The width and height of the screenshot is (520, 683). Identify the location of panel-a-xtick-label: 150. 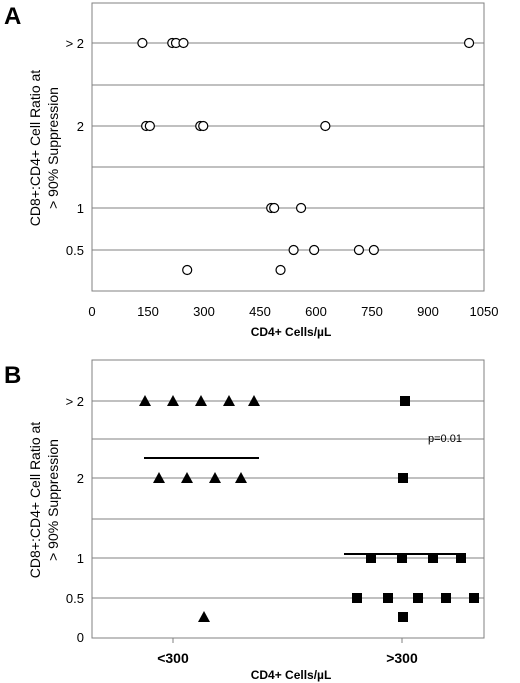
(148, 311).